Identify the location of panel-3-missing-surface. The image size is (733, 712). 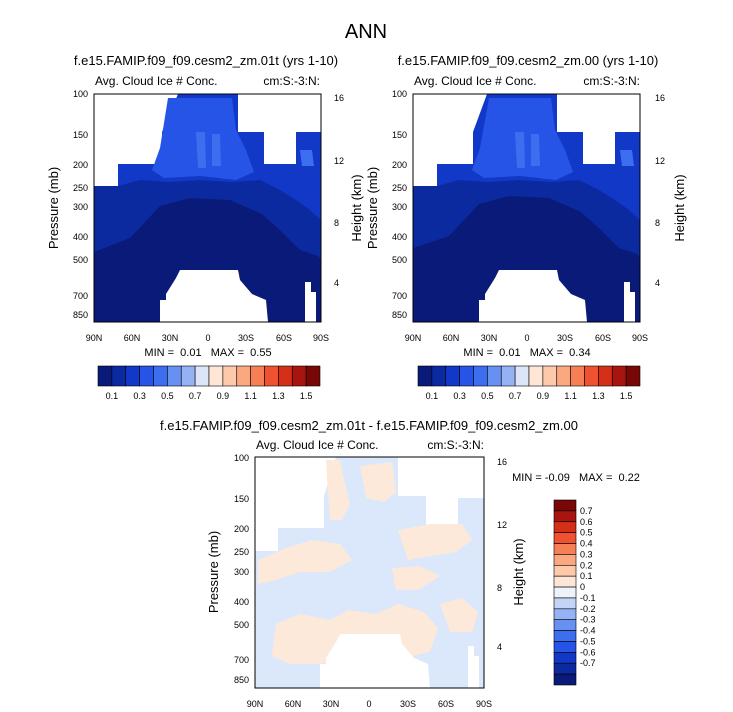
(378, 661).